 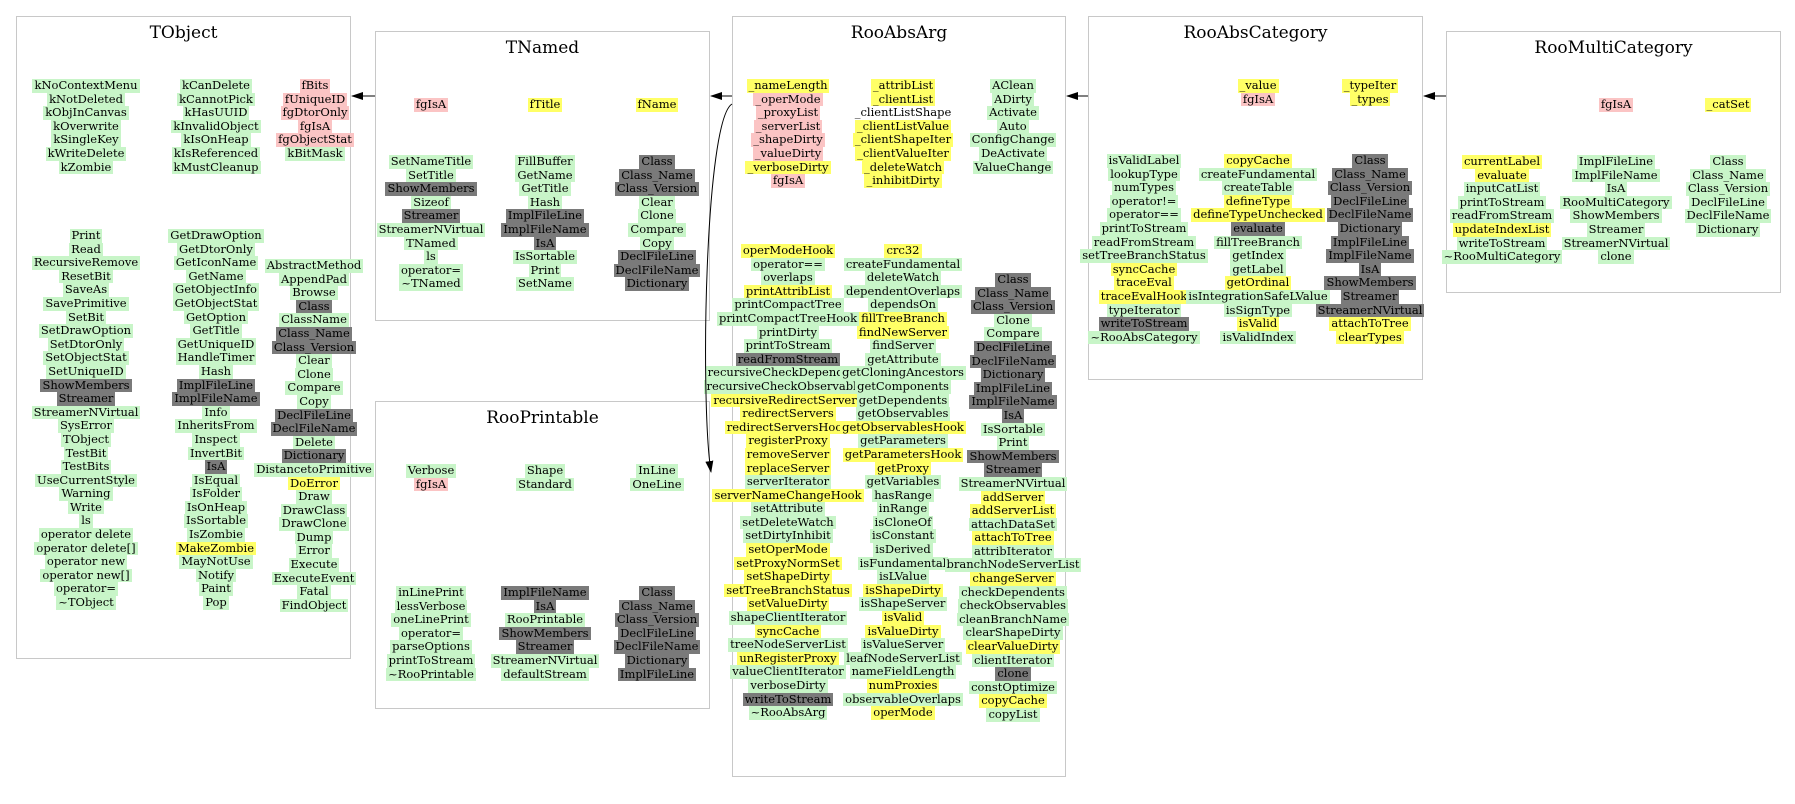 What do you see at coordinates (903, 427) in the screenshot?
I see `class-member: getObservablesHook` at bounding box center [903, 427].